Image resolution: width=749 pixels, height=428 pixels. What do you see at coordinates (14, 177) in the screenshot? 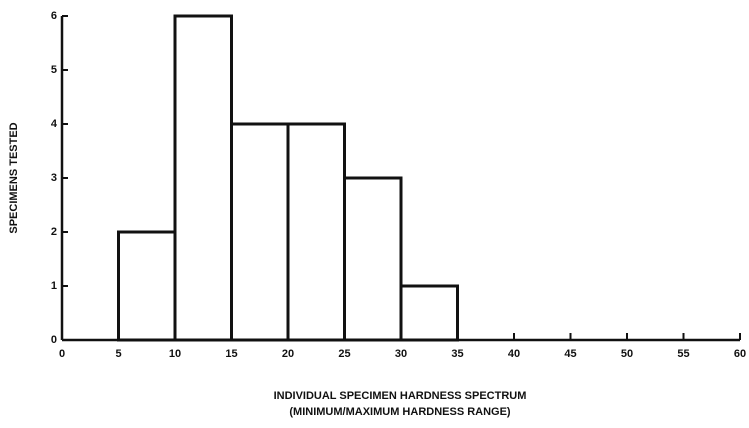
I see `y-axis-label: SPECIMENS TESTED` at bounding box center [14, 177].